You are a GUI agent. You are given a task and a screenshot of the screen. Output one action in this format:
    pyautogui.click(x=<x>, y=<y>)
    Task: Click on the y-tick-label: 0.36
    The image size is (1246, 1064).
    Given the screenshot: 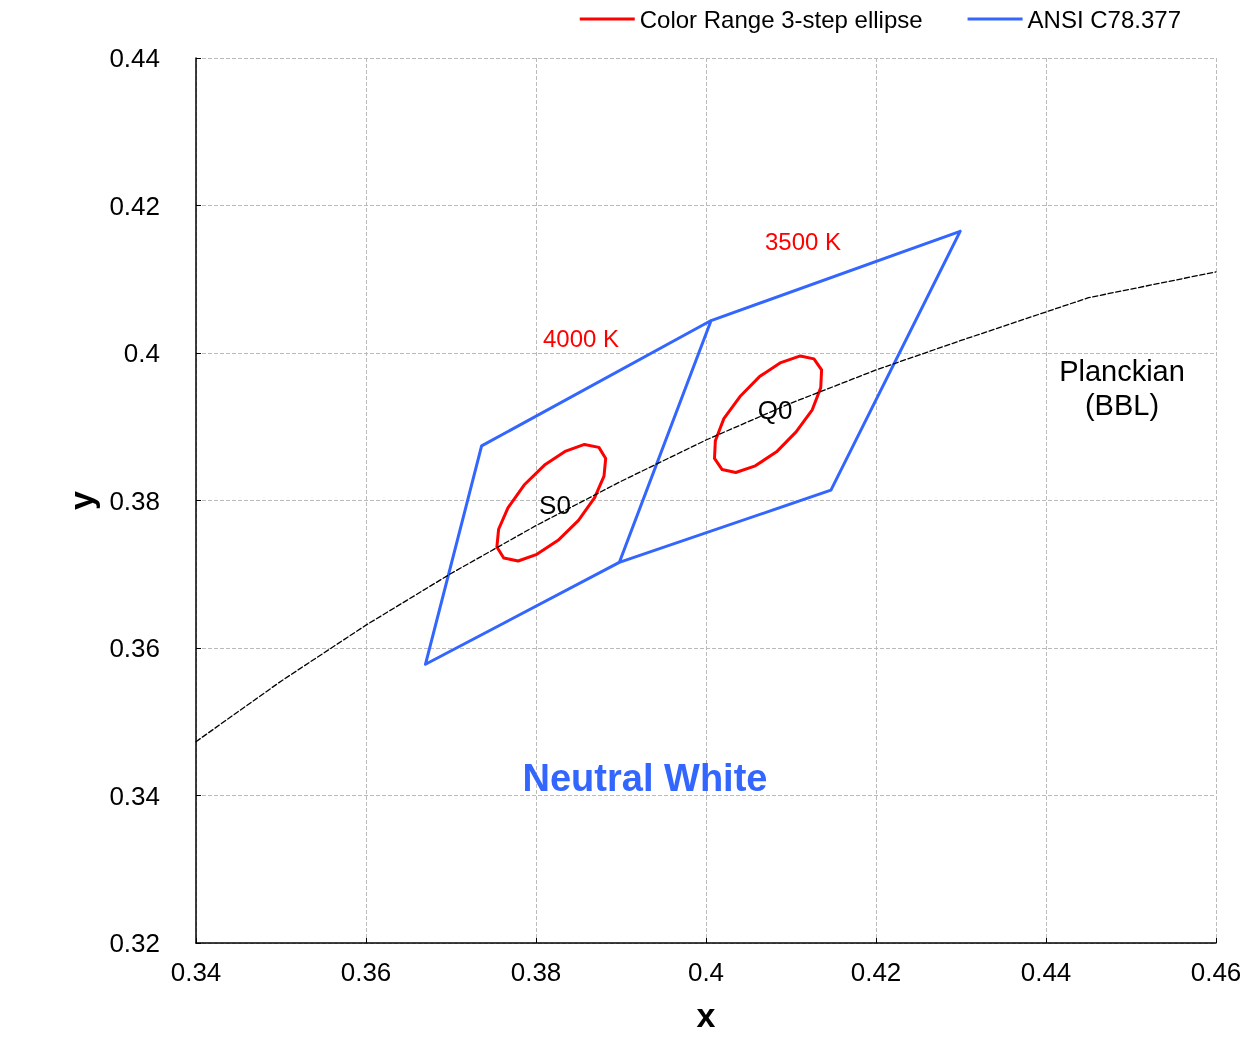 What is the action you would take?
    pyautogui.click(x=134, y=648)
    